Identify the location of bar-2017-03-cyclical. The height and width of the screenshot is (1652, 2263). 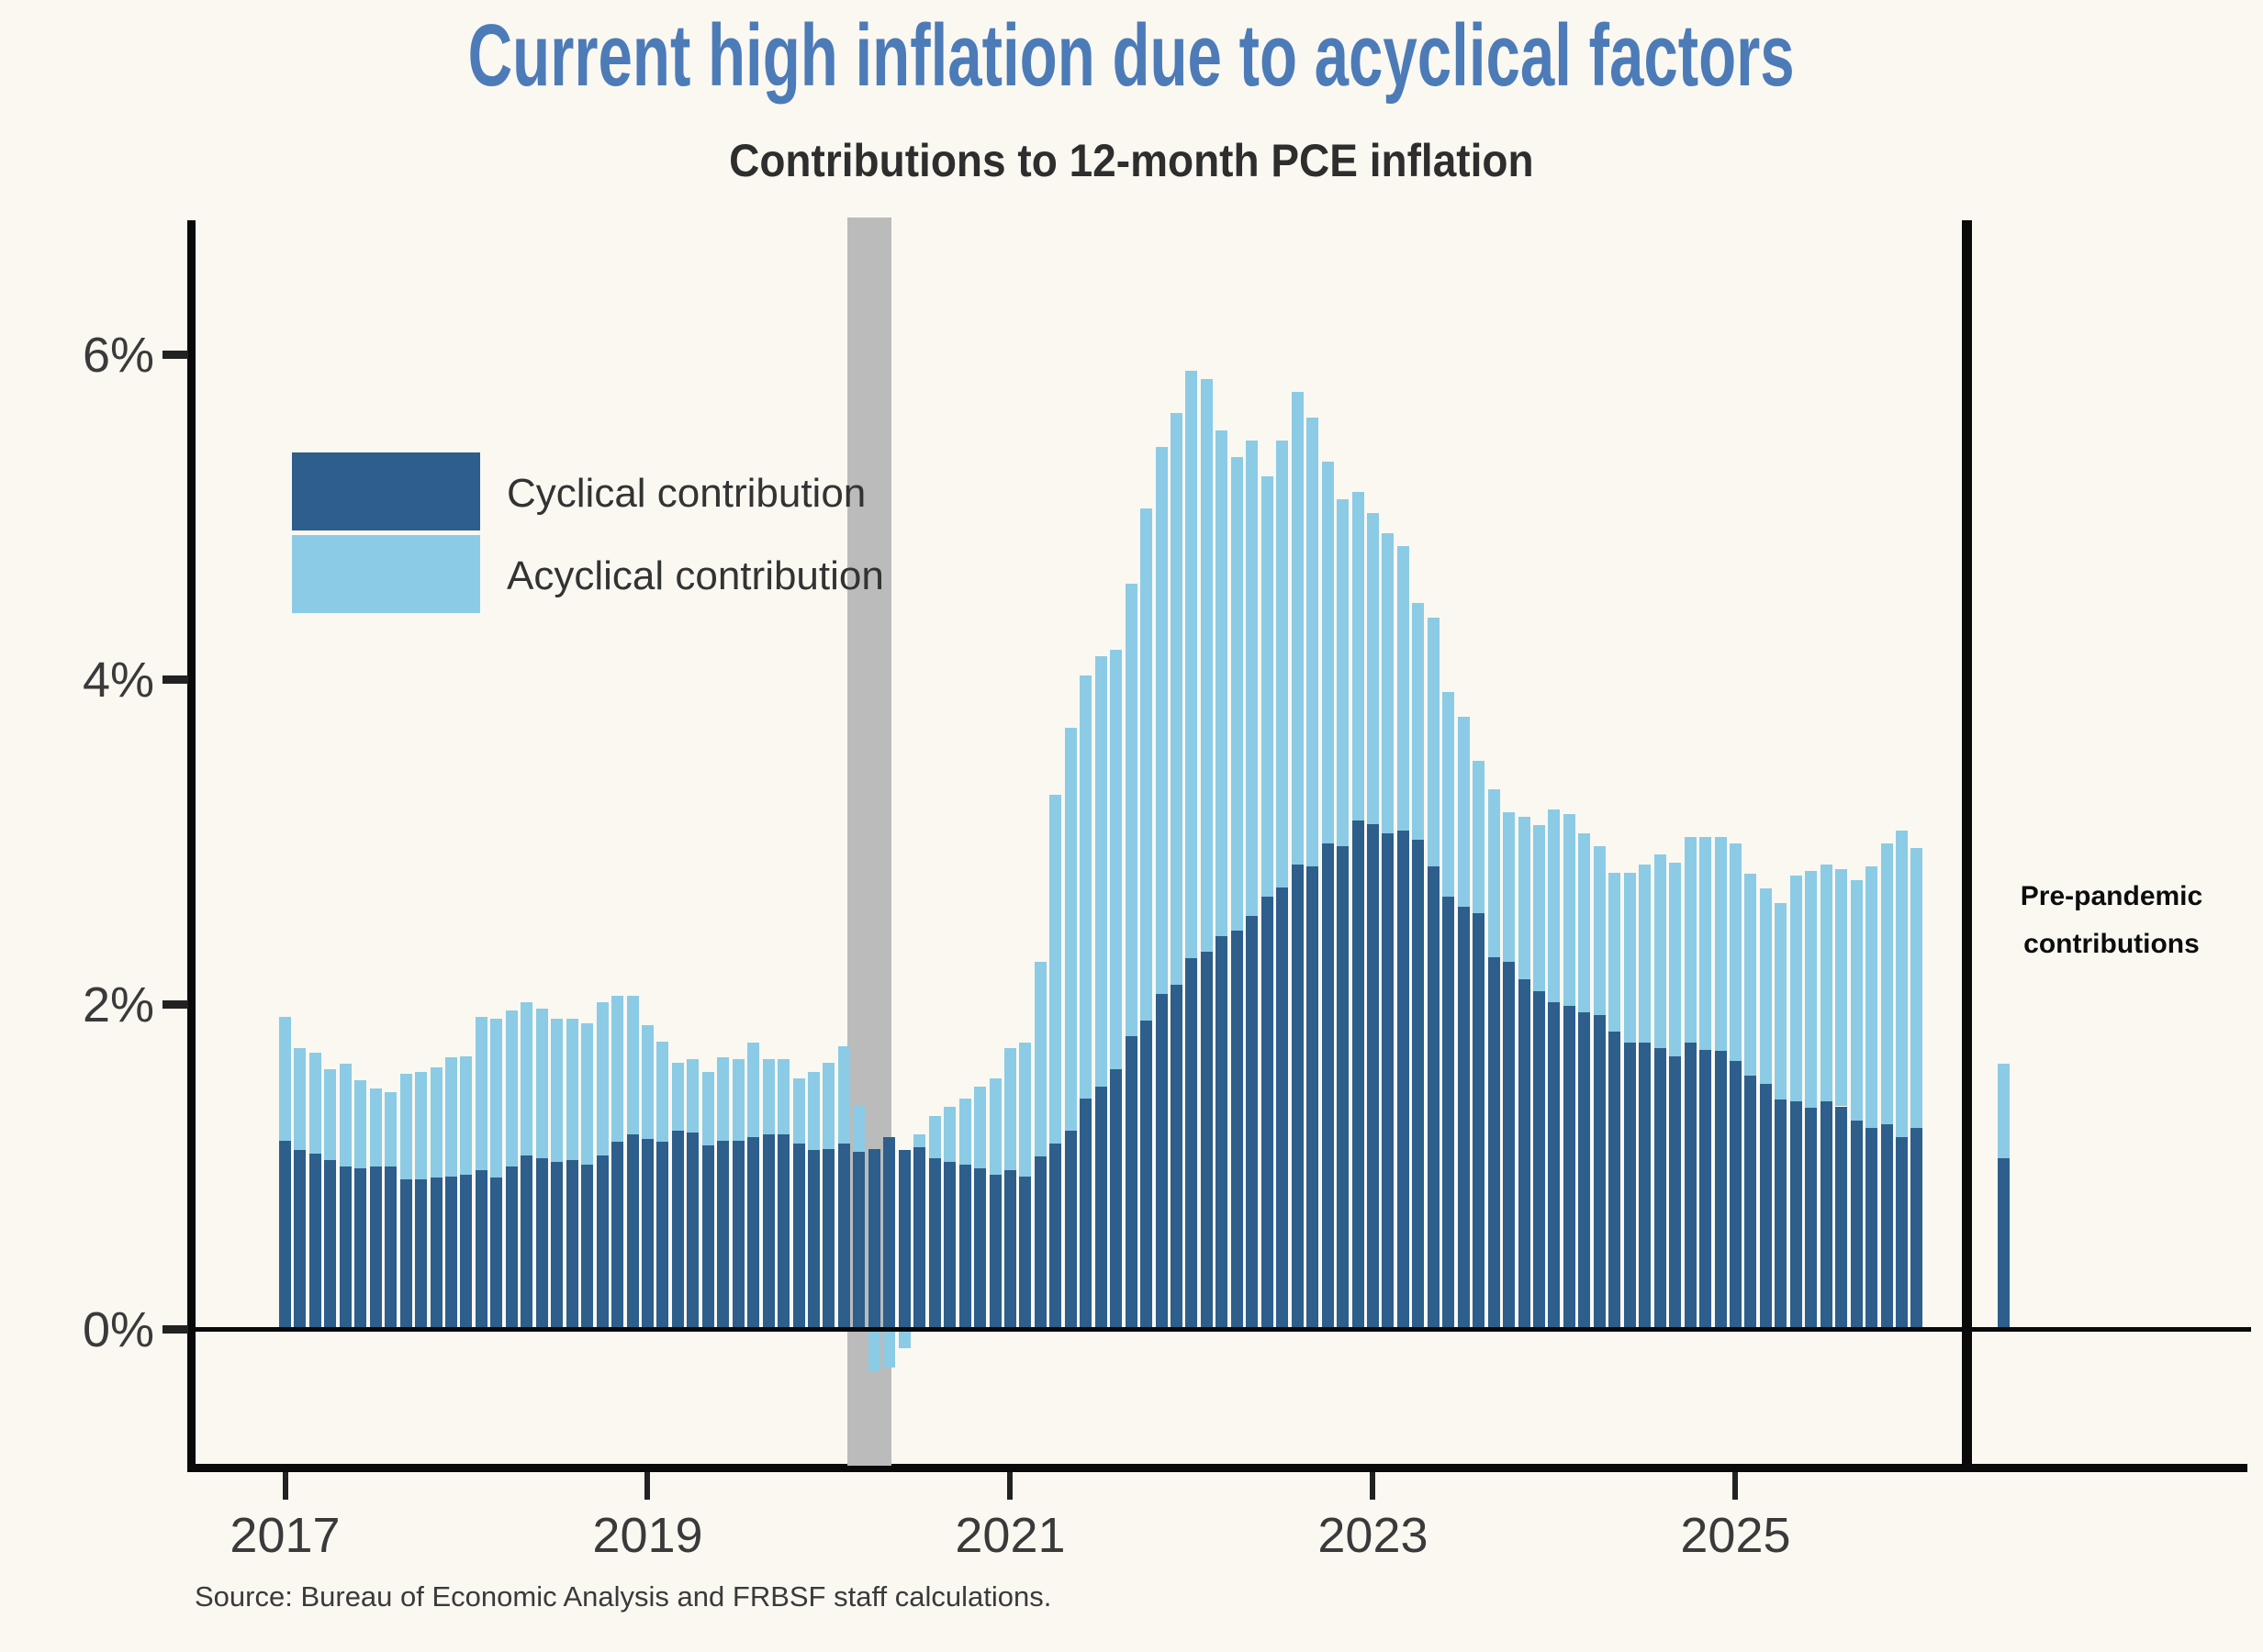
(314, 1241).